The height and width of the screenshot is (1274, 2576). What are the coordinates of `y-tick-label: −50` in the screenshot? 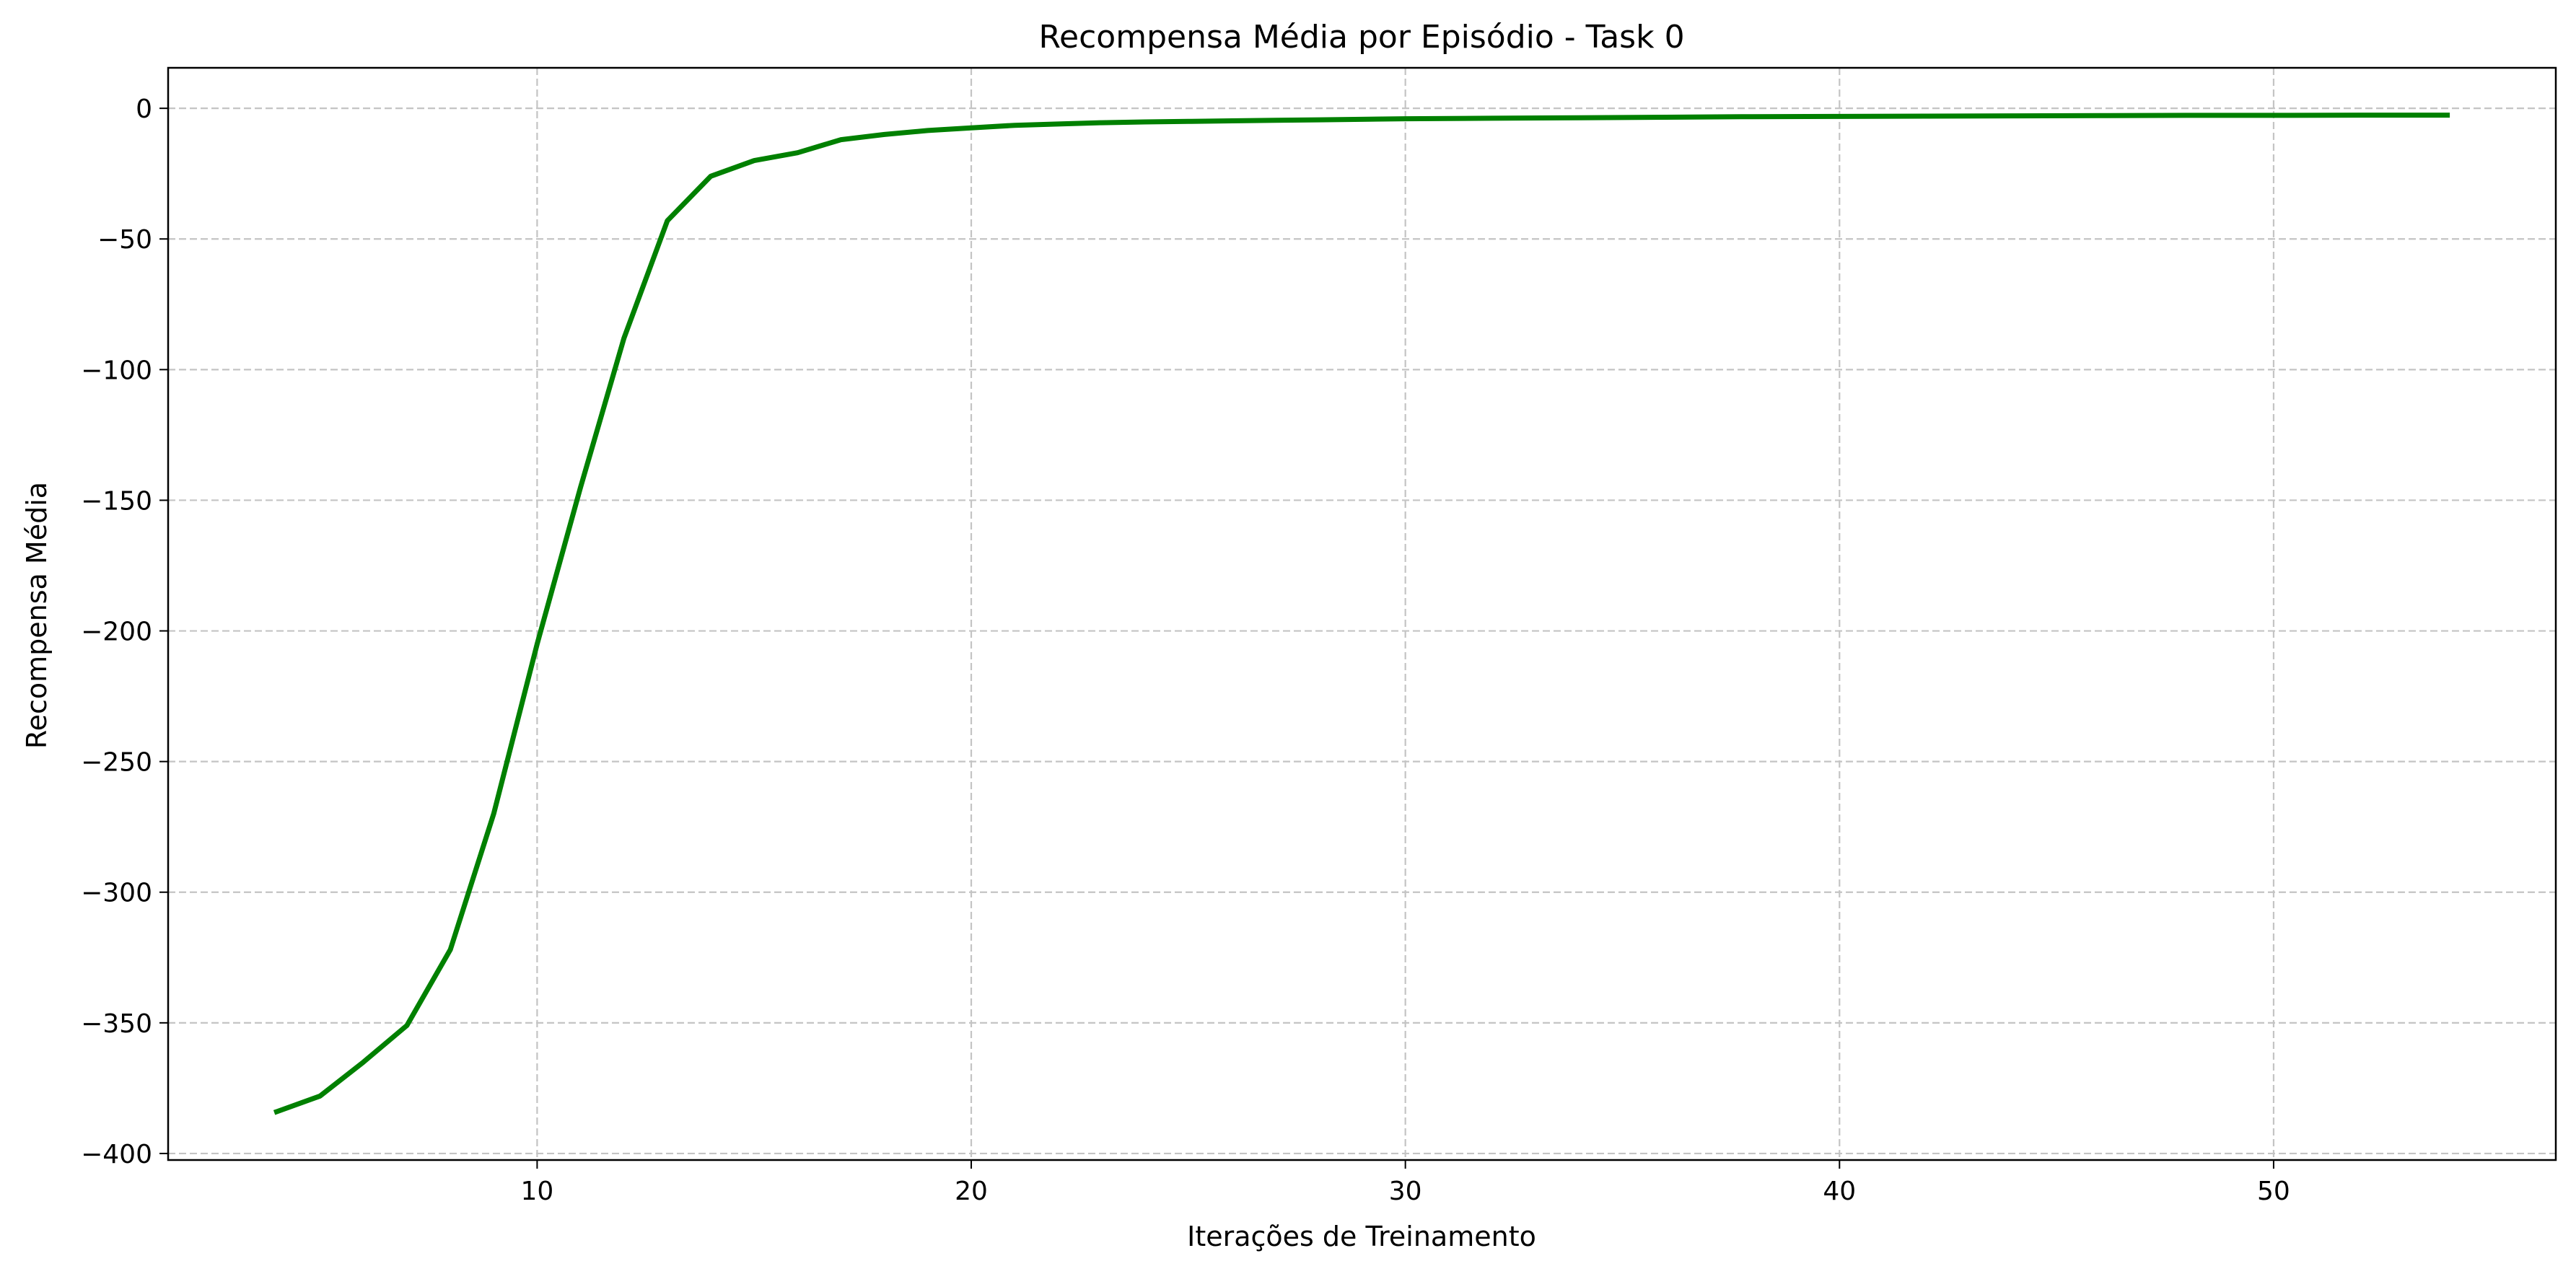 It's located at (124, 240).